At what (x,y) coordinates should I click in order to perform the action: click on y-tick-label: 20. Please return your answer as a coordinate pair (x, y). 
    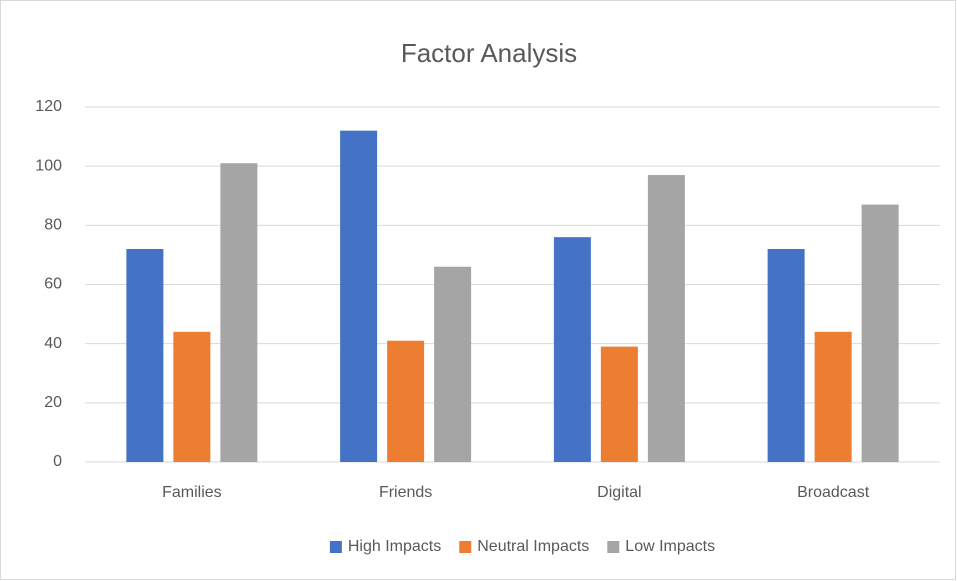
    Looking at the image, I should click on (53, 402).